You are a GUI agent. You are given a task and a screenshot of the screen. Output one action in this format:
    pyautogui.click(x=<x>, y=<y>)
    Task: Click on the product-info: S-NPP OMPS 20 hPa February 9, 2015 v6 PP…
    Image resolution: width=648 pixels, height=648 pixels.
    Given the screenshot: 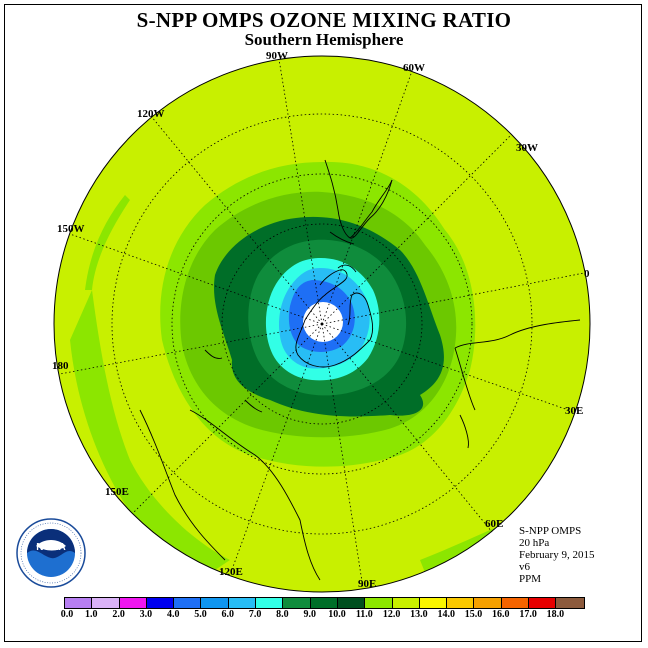 What is the action you would take?
    pyautogui.click(x=556, y=555)
    